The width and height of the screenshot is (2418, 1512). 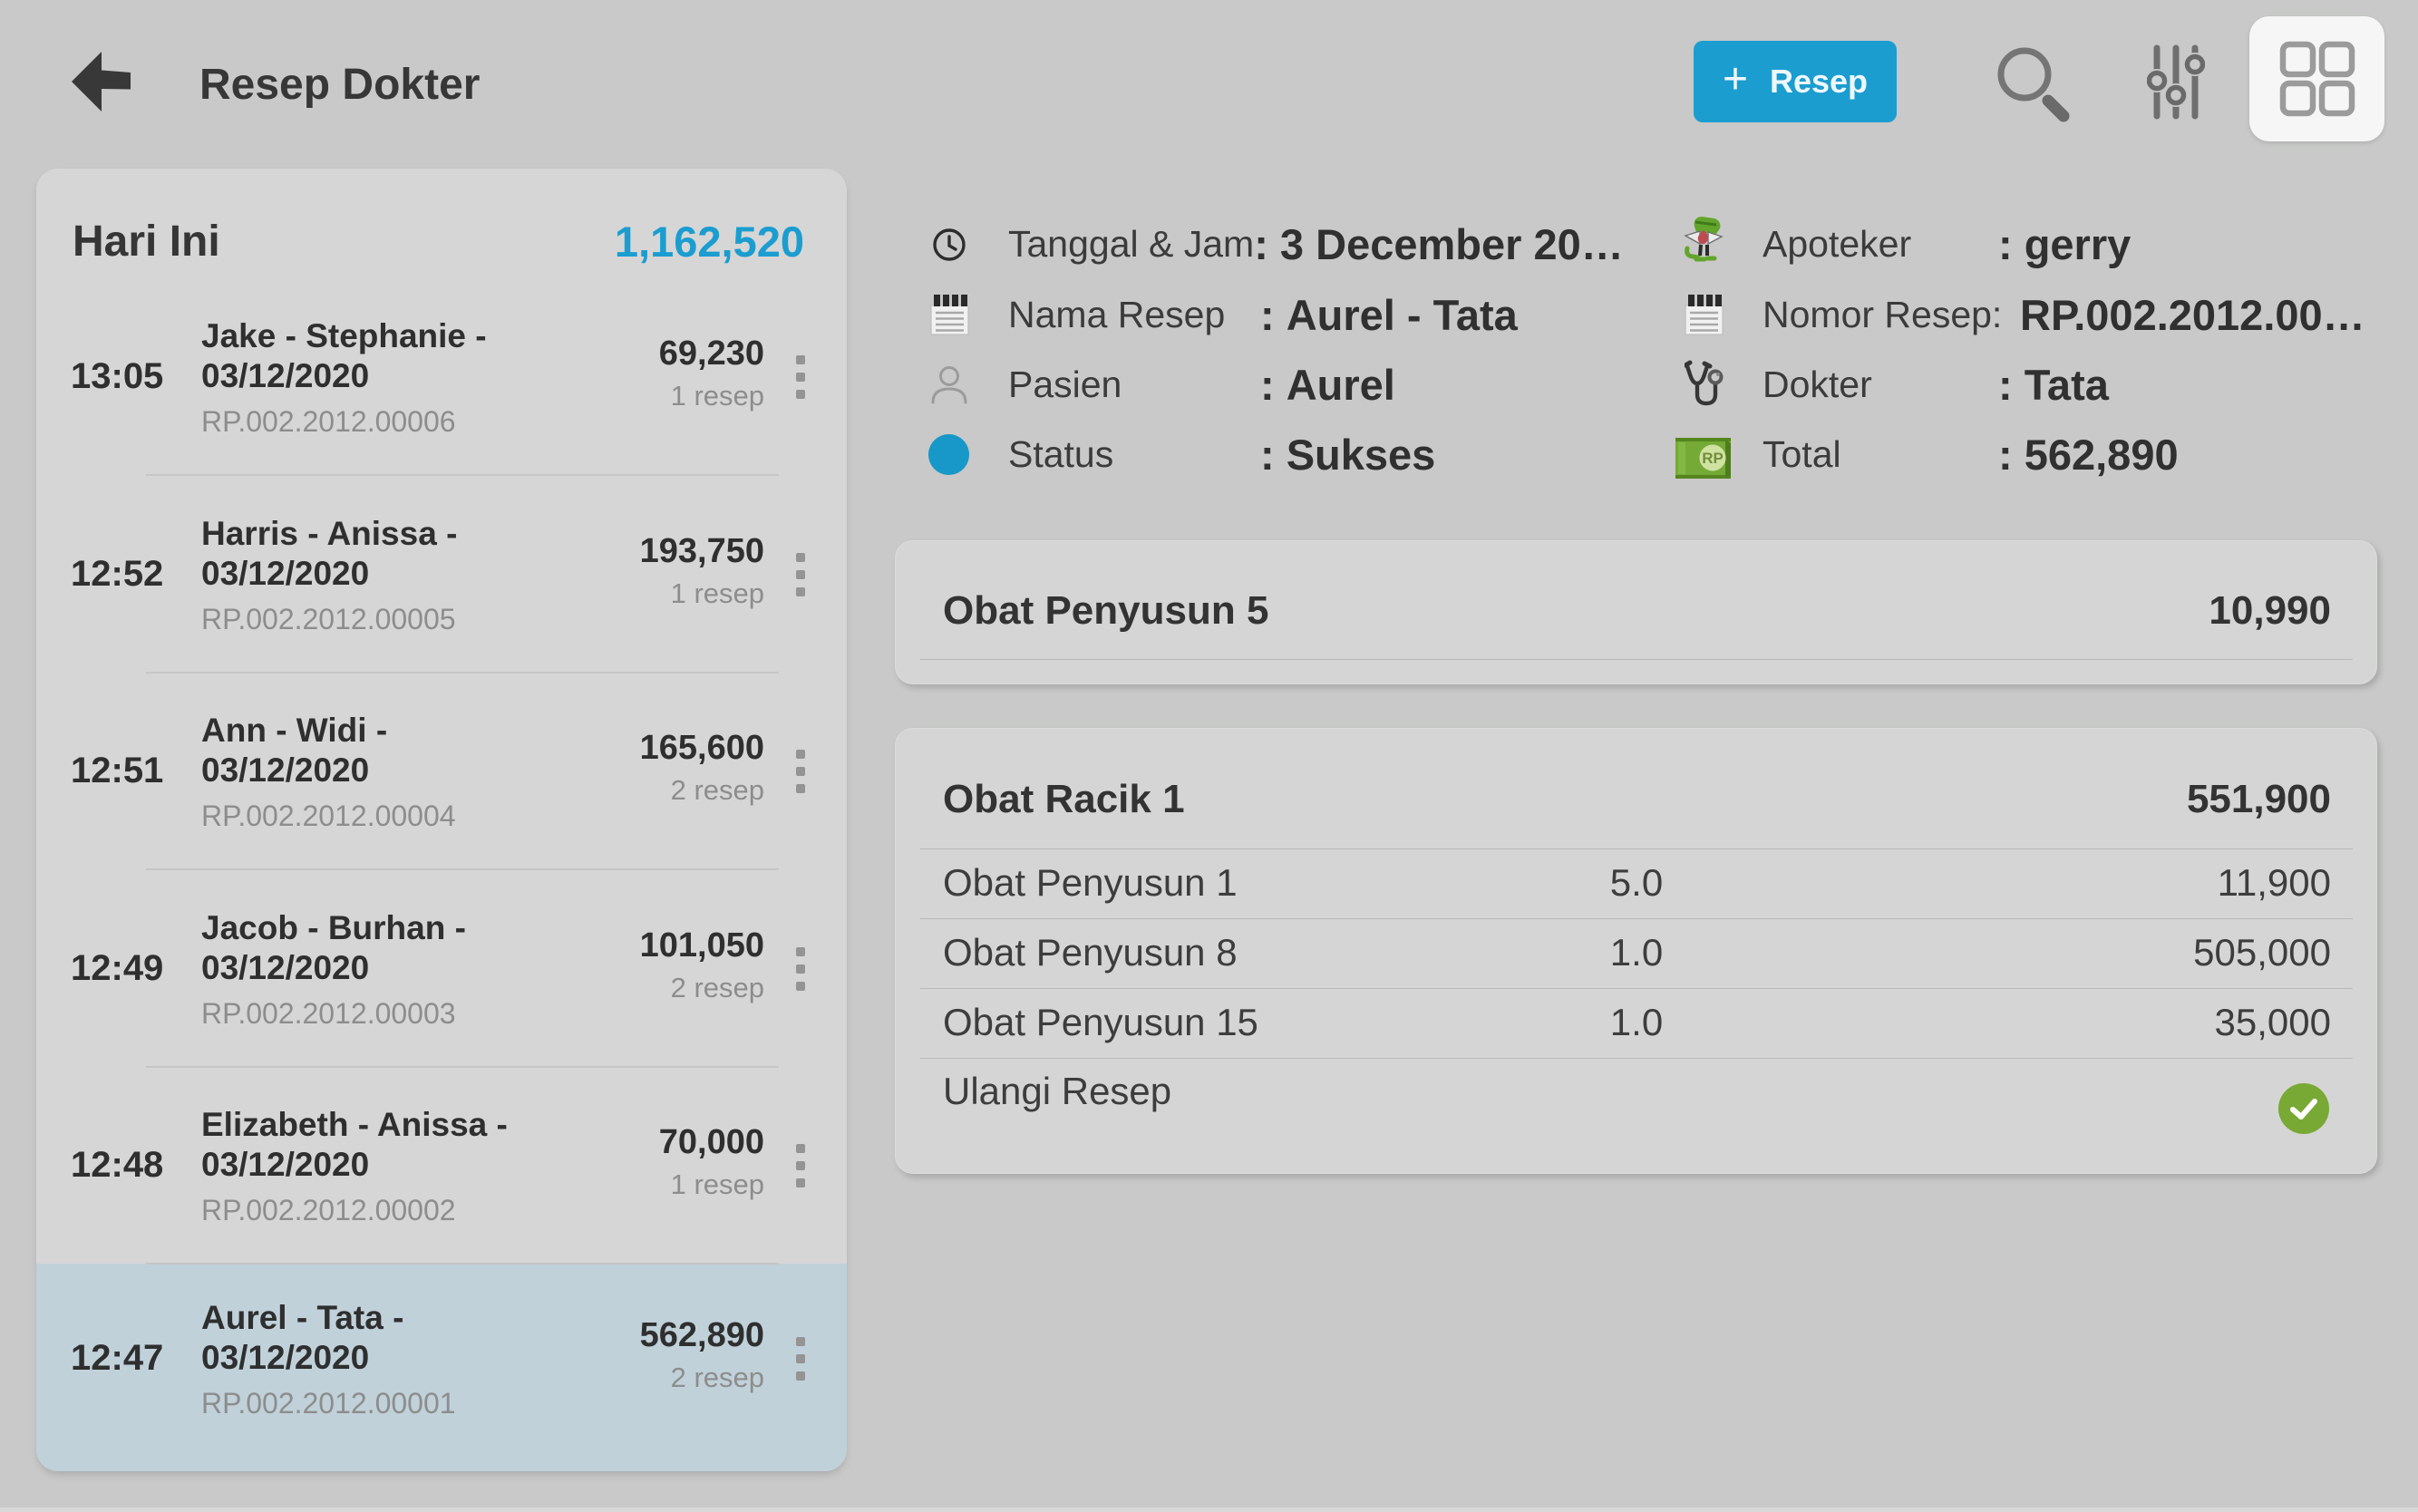 What do you see at coordinates (1713, 459) in the screenshot?
I see `svg-text: RP` at bounding box center [1713, 459].